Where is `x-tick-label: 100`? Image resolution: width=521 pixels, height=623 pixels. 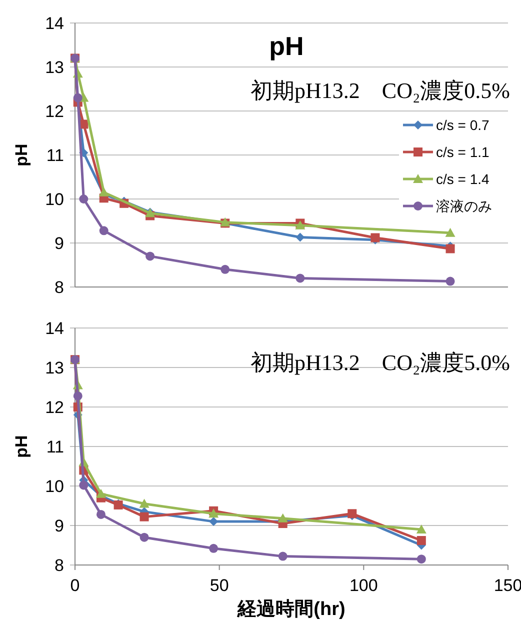
x-tick-label: 100 is located at coordinates (363, 585).